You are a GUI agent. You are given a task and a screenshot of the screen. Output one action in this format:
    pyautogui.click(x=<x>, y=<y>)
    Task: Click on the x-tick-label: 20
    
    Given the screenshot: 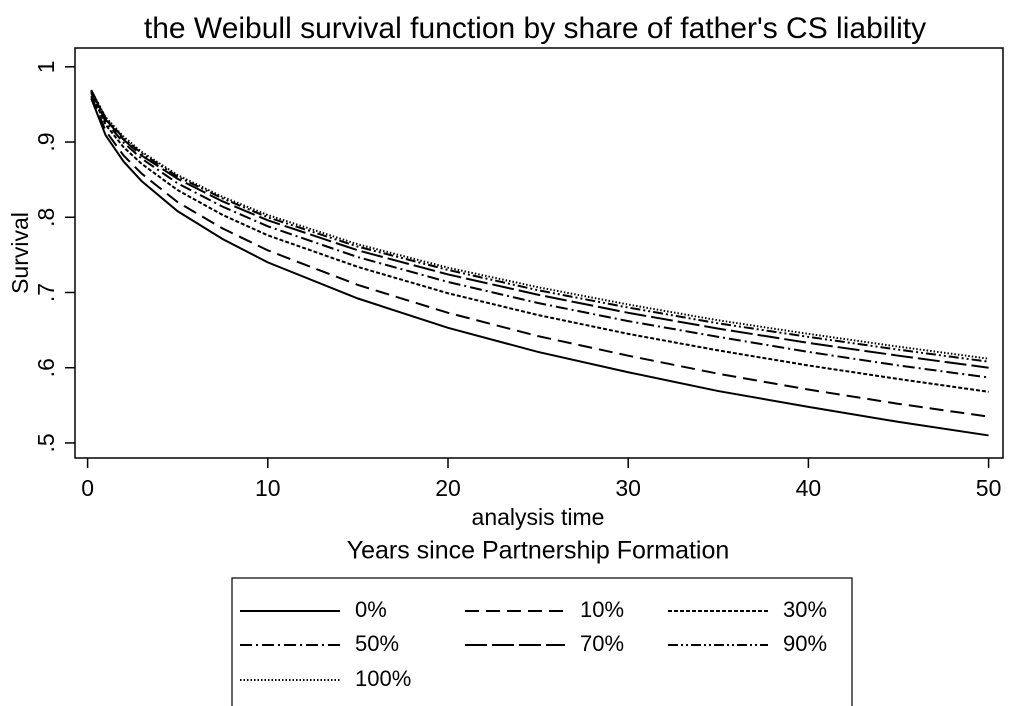 What is the action you would take?
    pyautogui.click(x=448, y=488)
    